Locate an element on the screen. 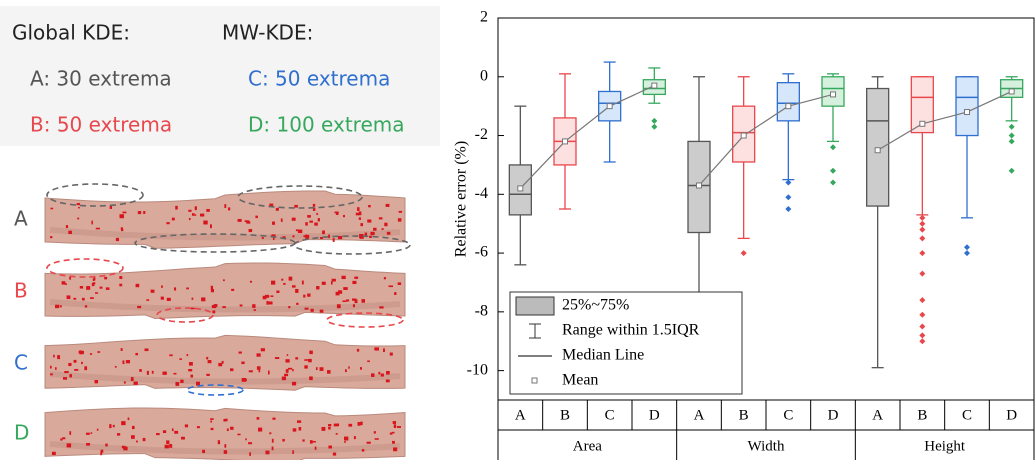  group-label: Area is located at coordinates (587, 446).